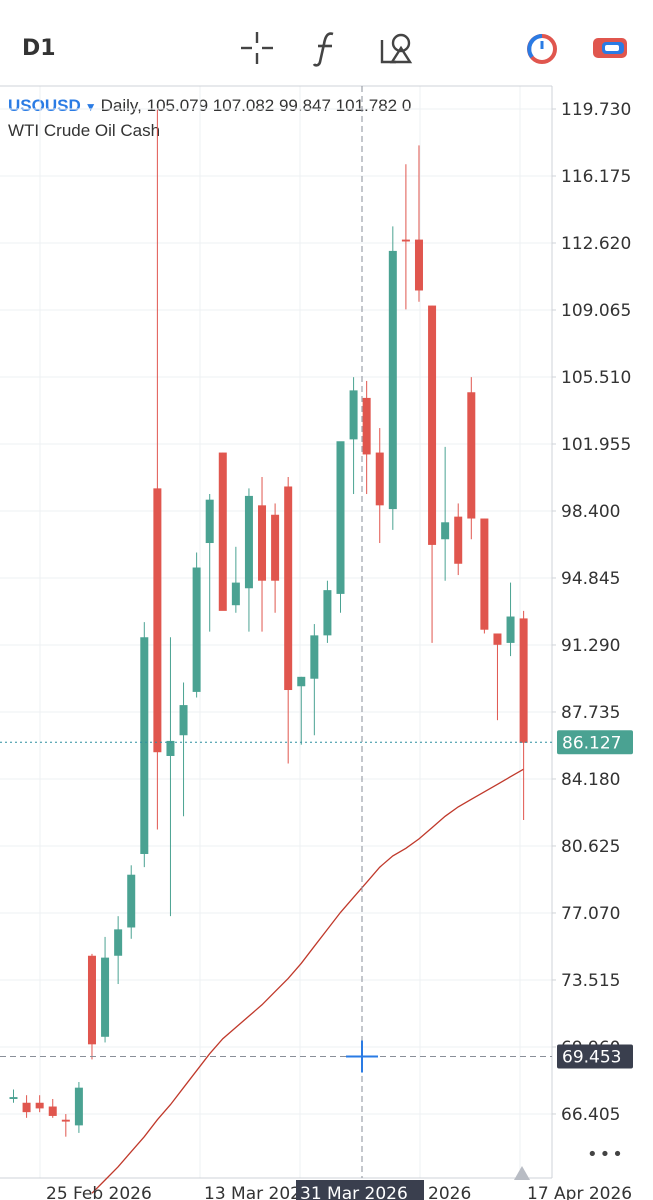  Describe the element at coordinates (590, 512) in the screenshot. I see `price-tick-label: 98.400` at that location.